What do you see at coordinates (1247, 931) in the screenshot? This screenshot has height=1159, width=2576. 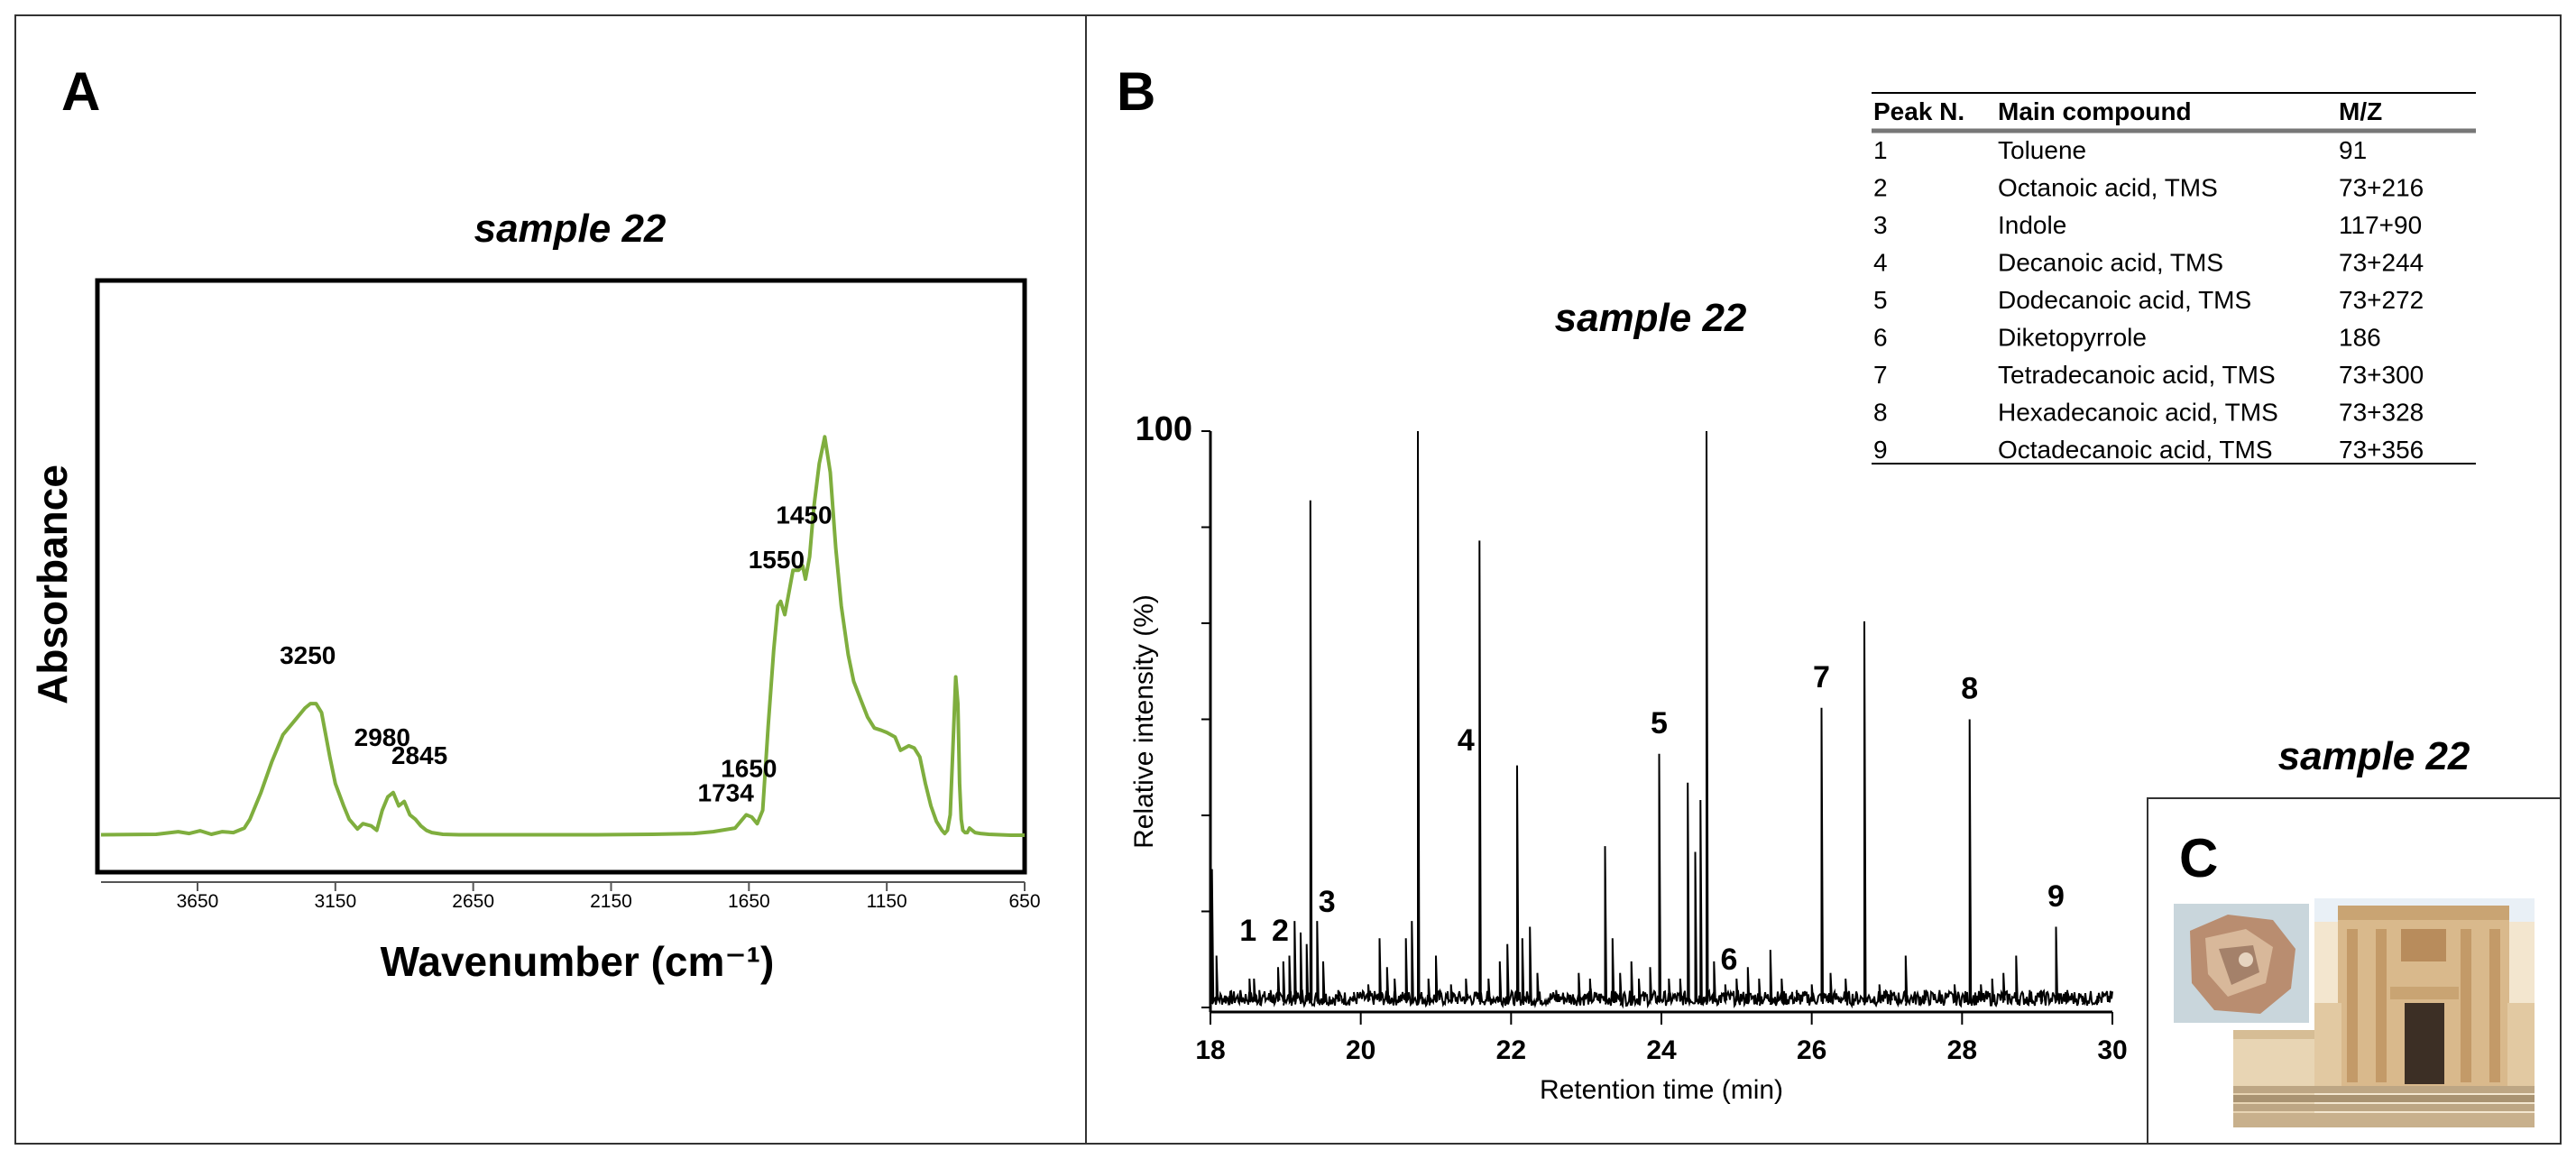 I see `chrom-peak-number: 1` at bounding box center [1247, 931].